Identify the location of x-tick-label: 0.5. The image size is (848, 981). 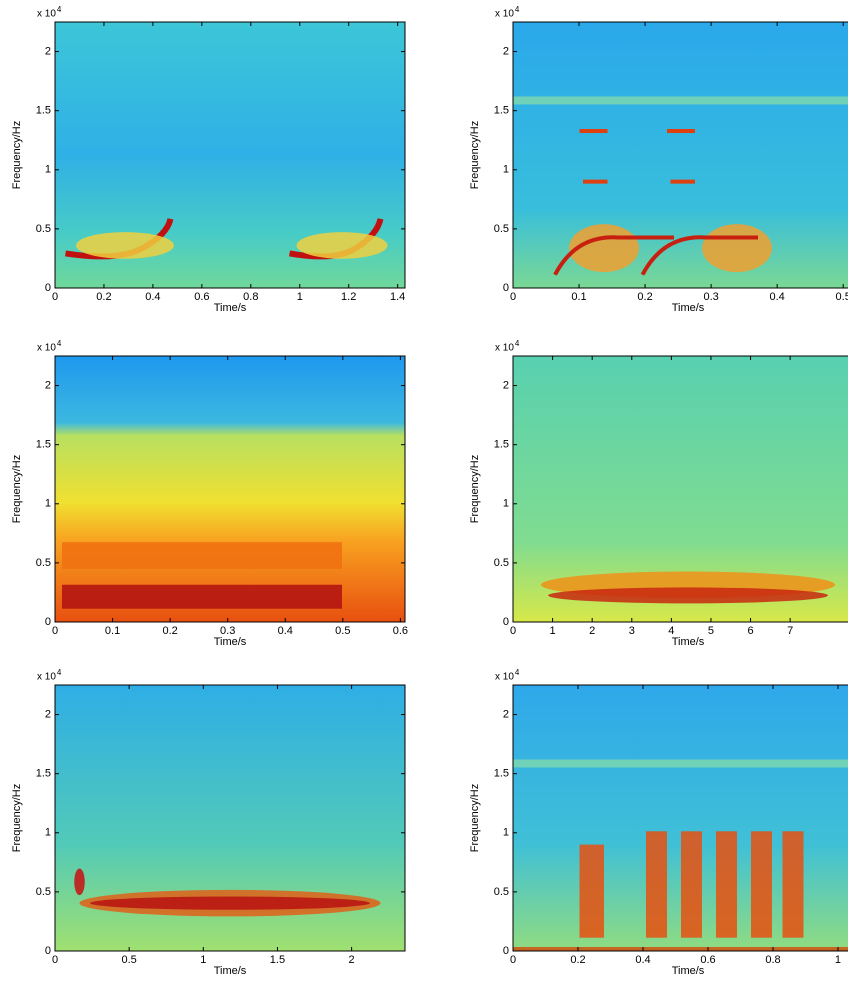
(842, 297).